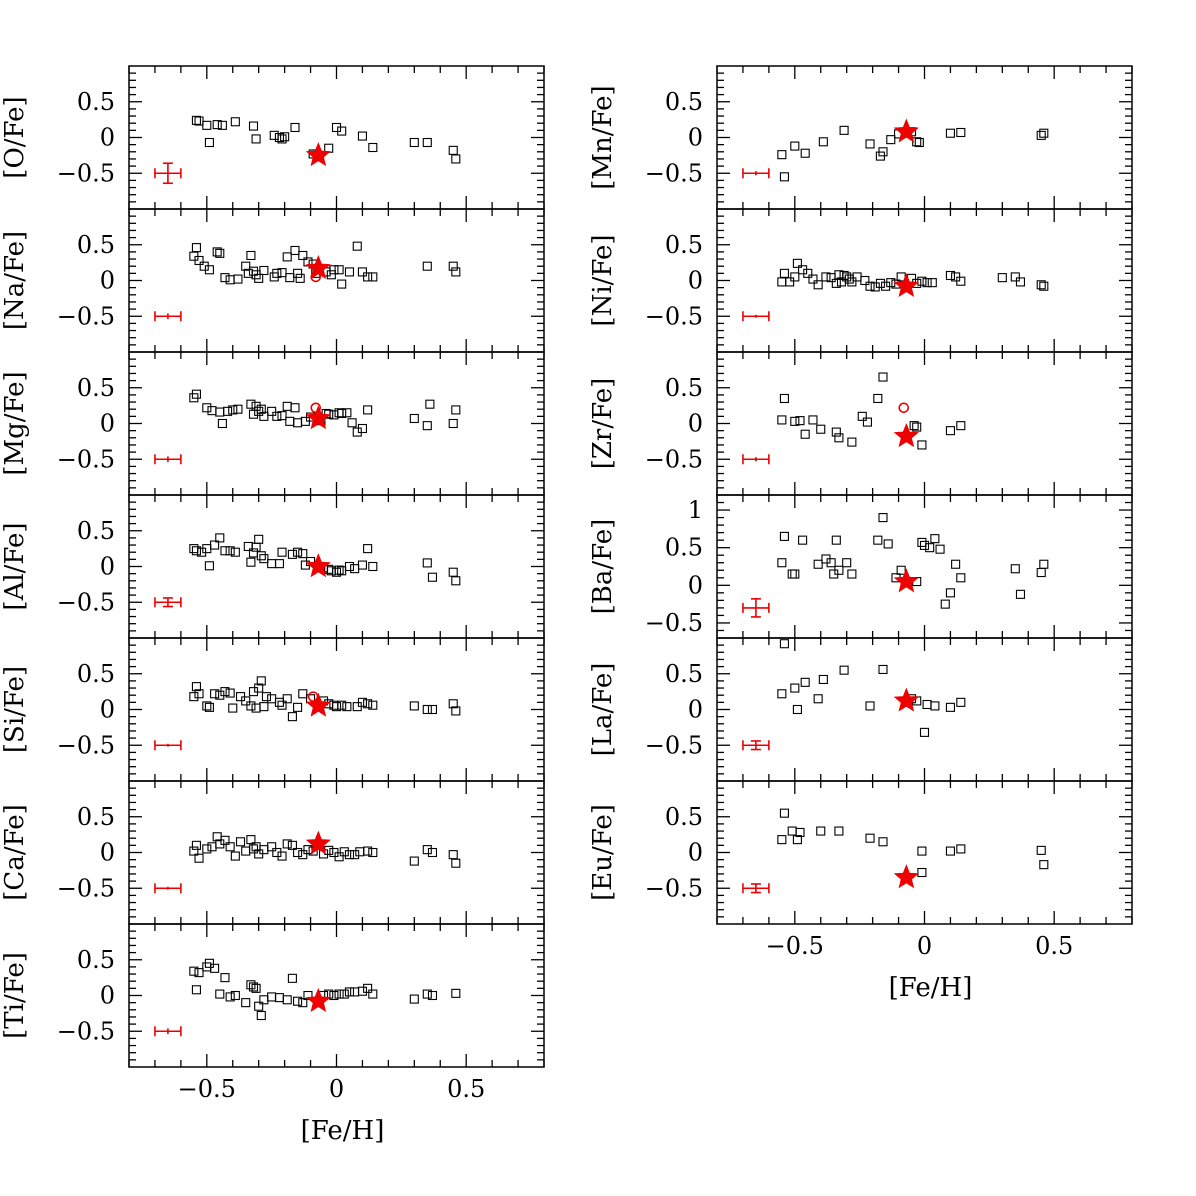 This screenshot has height=1196, width=1196. I want to click on panel-ni: 0.5 0 −0.5 [Ni/Fe], so click(860, 280).